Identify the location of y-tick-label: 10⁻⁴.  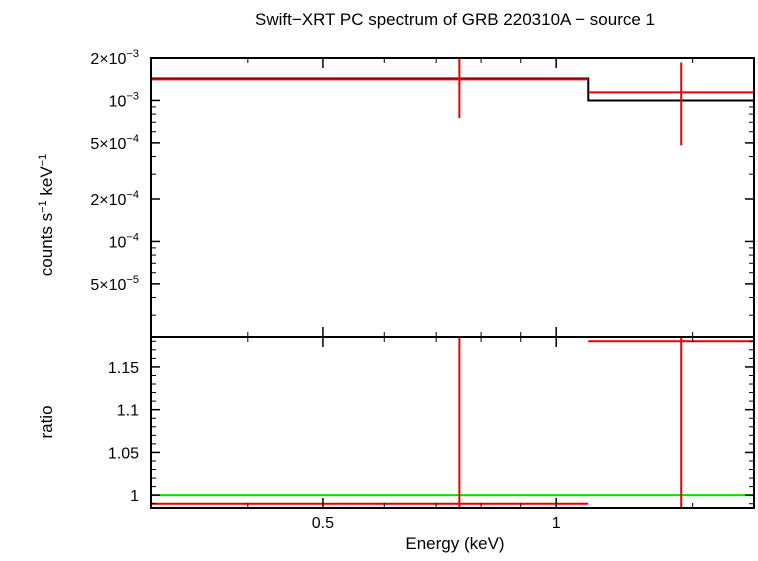
(124, 241).